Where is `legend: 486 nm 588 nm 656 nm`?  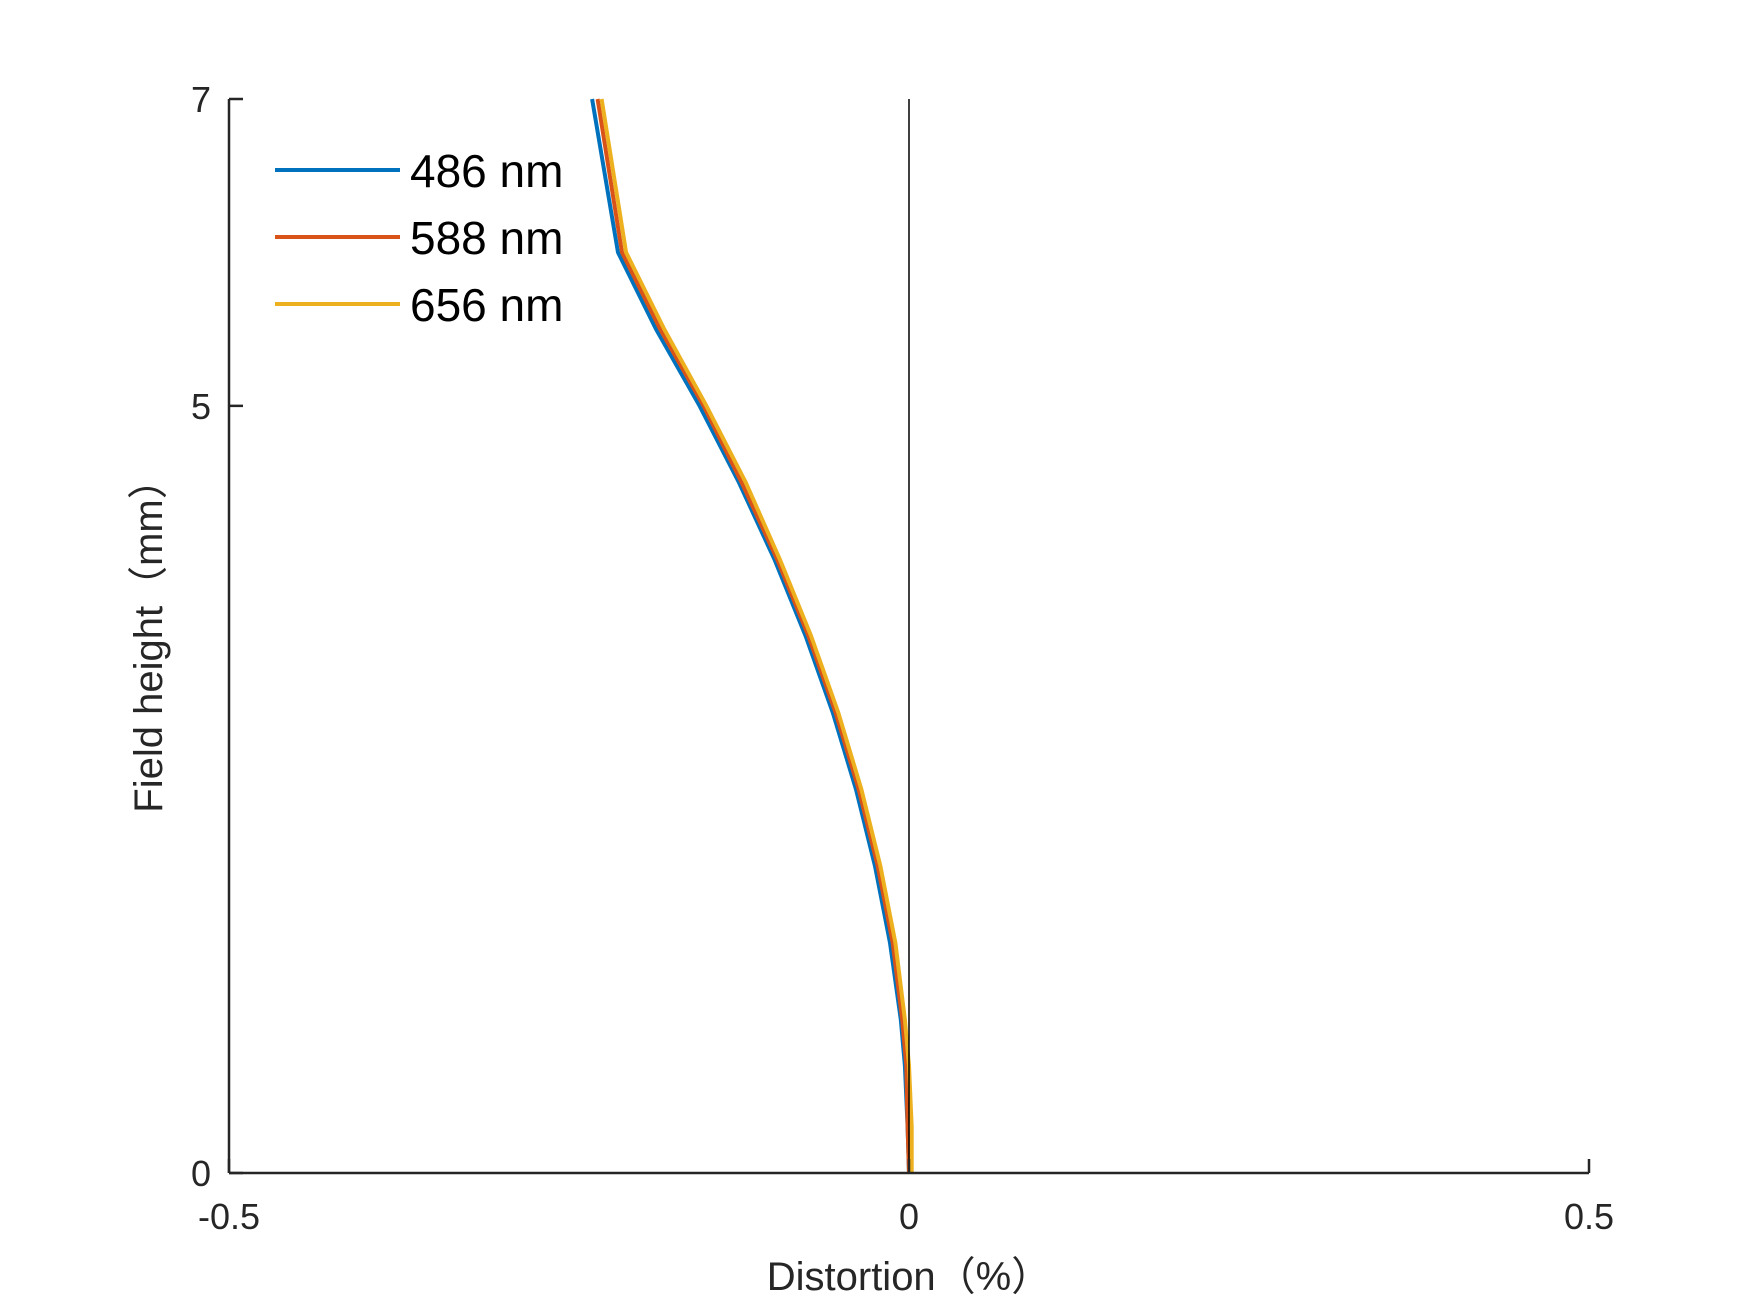 legend: 486 nm 588 nm 656 nm is located at coordinates (419, 238).